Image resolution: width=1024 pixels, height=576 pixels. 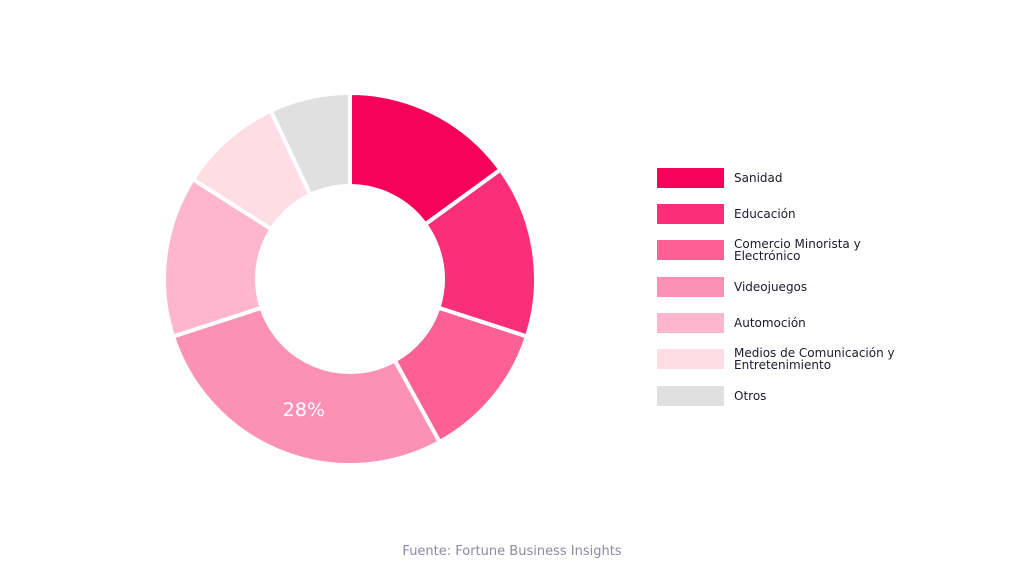 What do you see at coordinates (512, 551) in the screenshot?
I see `source: Fuente: Fortune Business Insights` at bounding box center [512, 551].